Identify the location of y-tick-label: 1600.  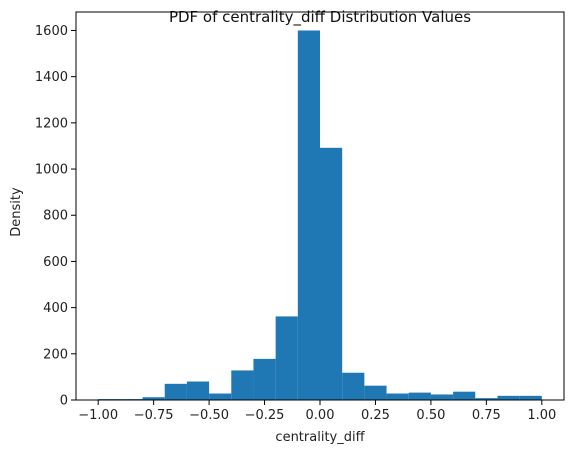
(51, 31).